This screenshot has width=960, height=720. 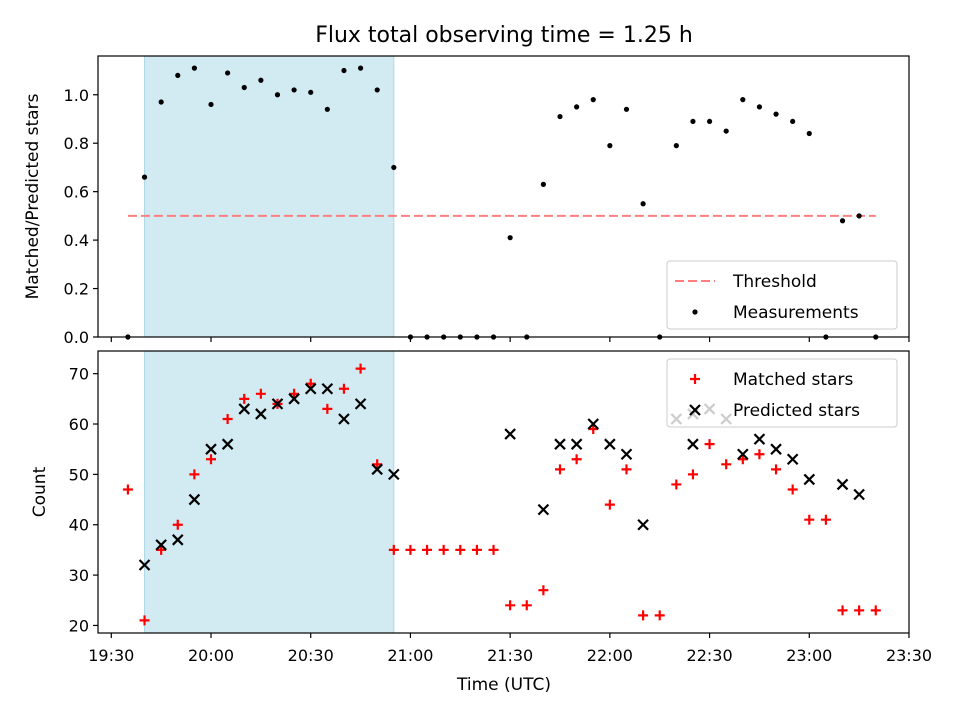 I want to click on x-tick-label: 20:30, so click(x=311, y=655).